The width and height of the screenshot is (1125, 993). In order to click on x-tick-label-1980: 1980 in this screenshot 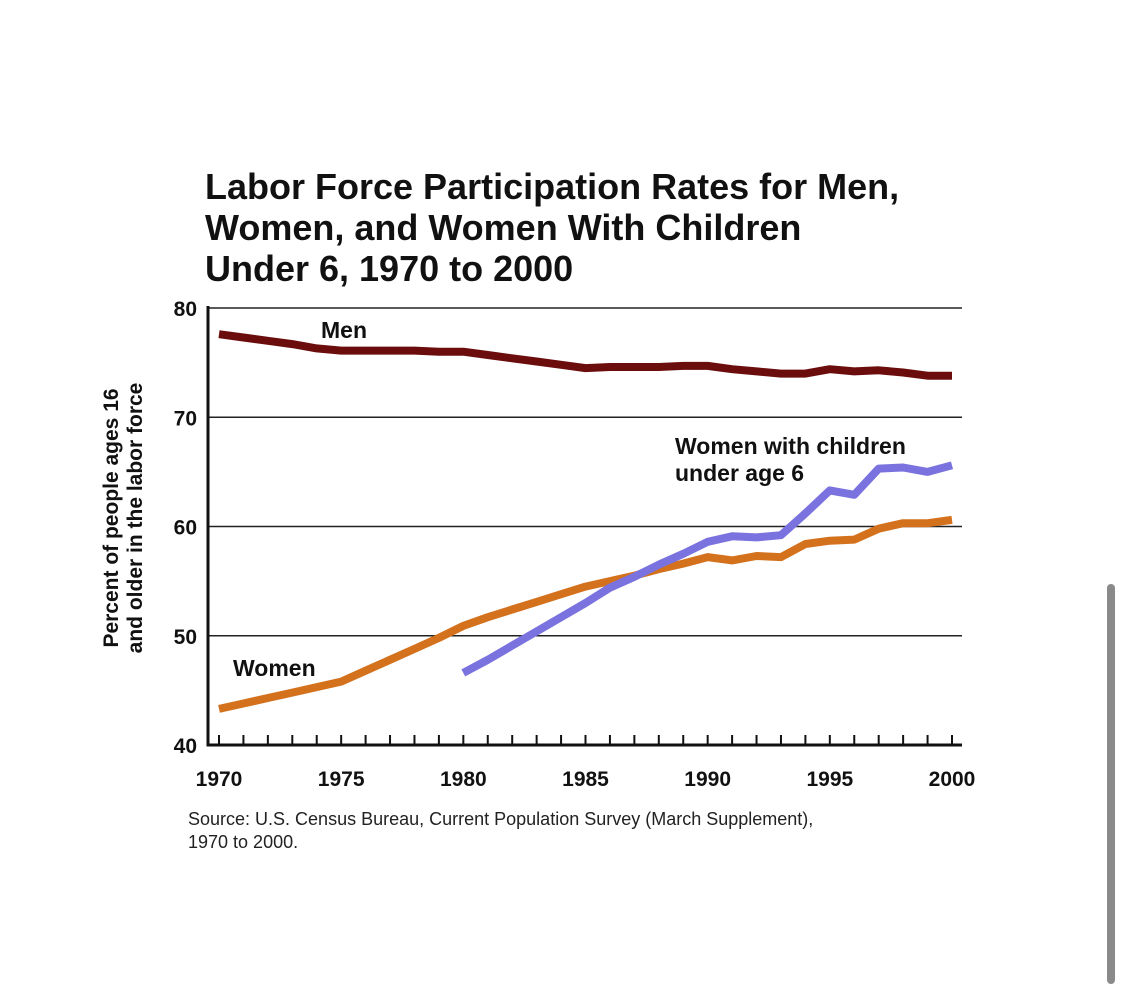, I will do `click(463, 779)`.